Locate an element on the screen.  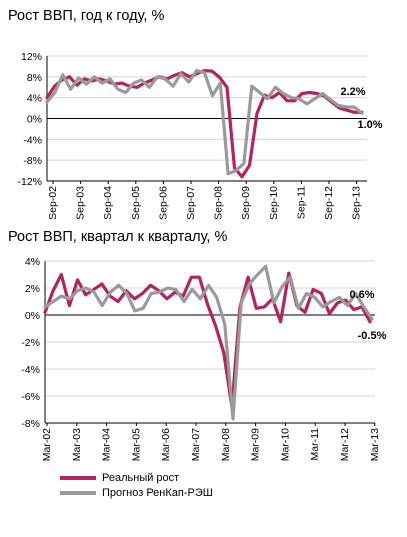
x-tick-label: Sep-05 is located at coordinates (136, 203).